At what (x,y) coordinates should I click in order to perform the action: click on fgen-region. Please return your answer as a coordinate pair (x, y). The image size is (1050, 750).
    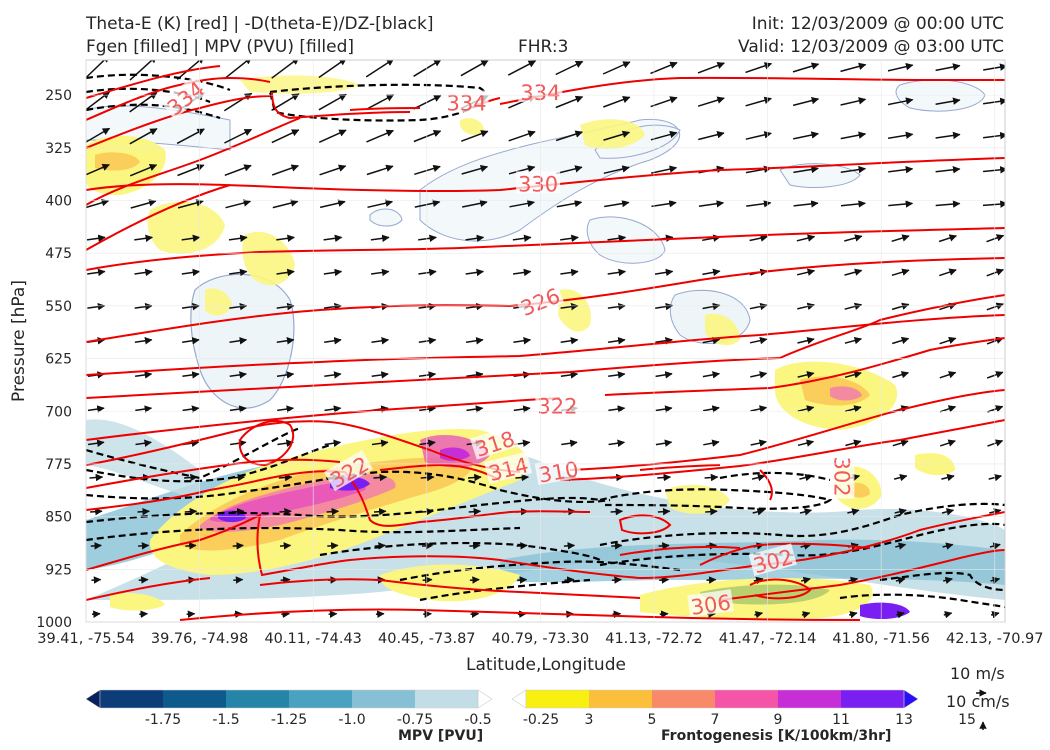
    Looking at the image, I should click on (186, 227).